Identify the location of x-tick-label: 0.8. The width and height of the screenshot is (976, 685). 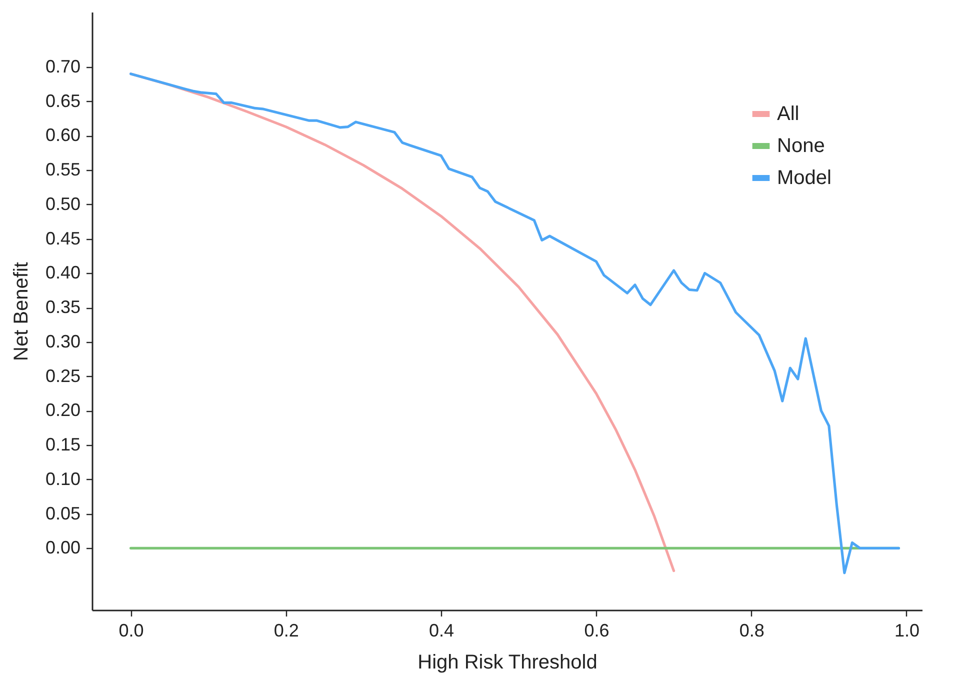
(751, 630).